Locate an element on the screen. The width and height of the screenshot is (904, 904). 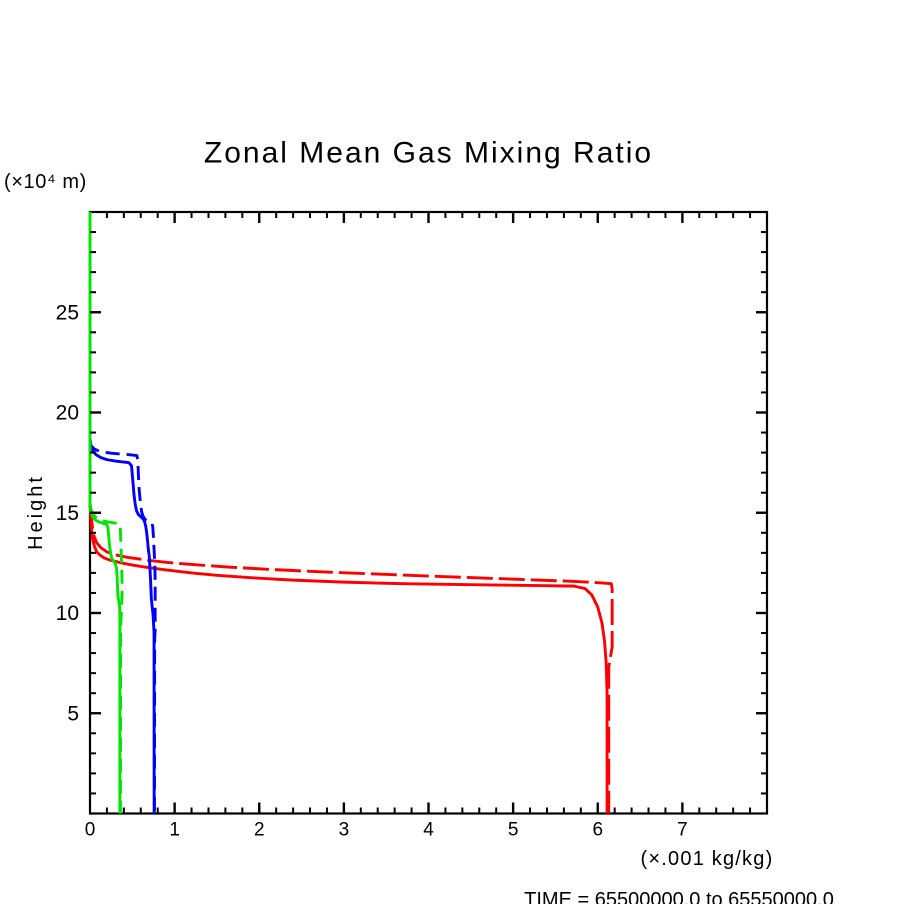
x-tick-label: 4 is located at coordinates (428, 830).